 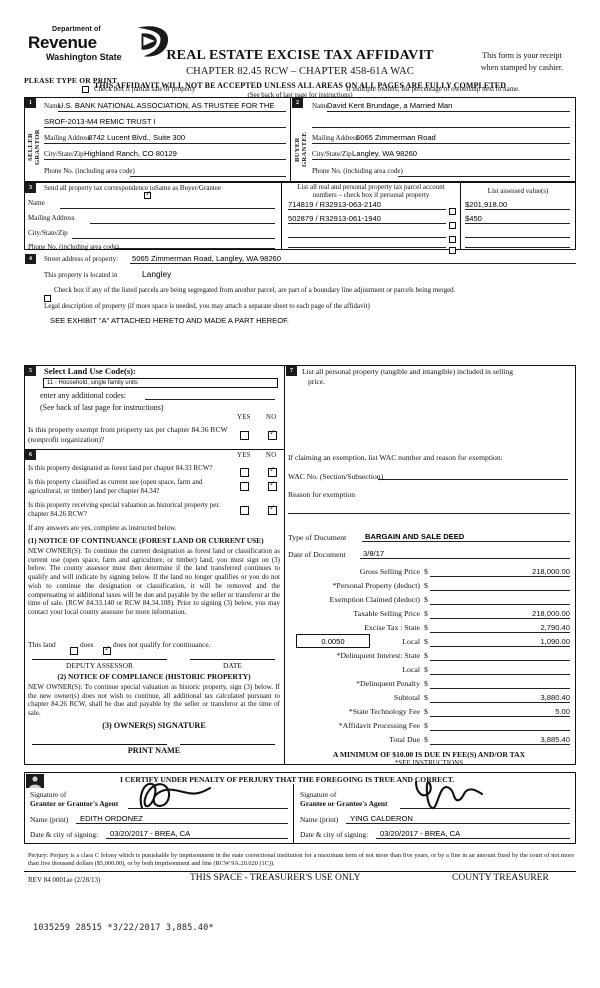 I want to click on tax-line-value: 3,880.40, so click(x=555, y=697).